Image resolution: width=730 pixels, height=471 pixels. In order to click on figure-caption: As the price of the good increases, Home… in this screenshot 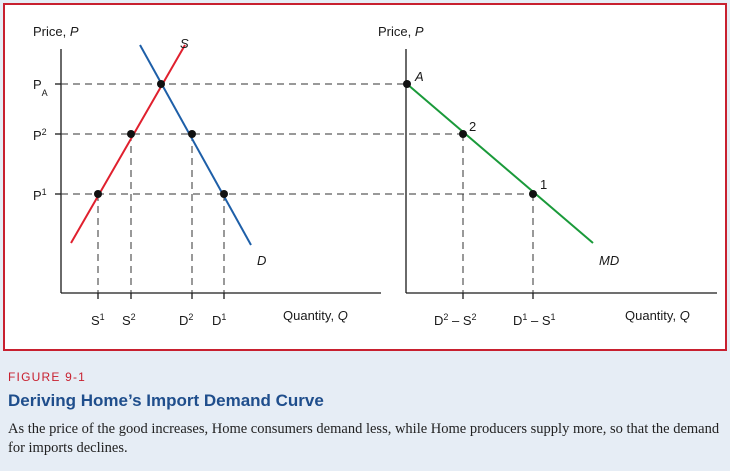, I will do `click(364, 438)`.